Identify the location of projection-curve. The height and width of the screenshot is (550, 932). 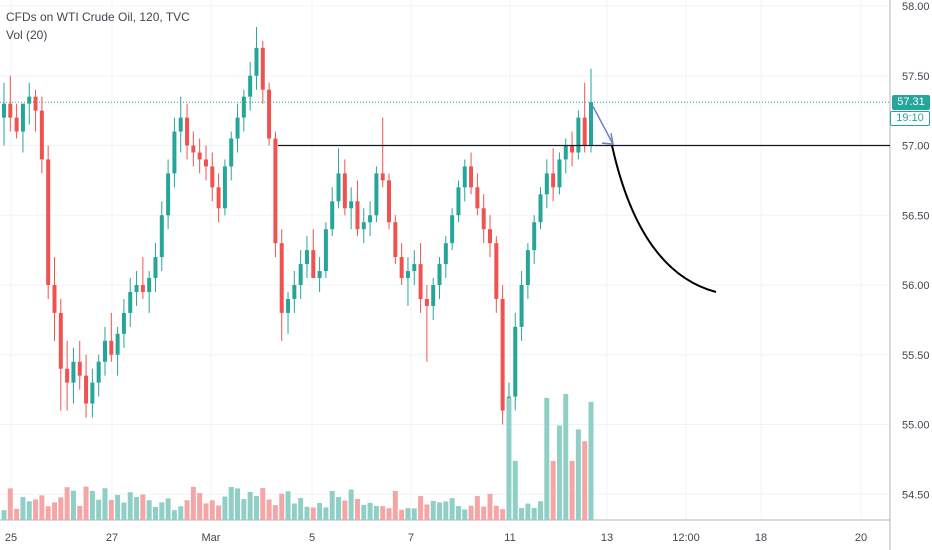
(664, 219).